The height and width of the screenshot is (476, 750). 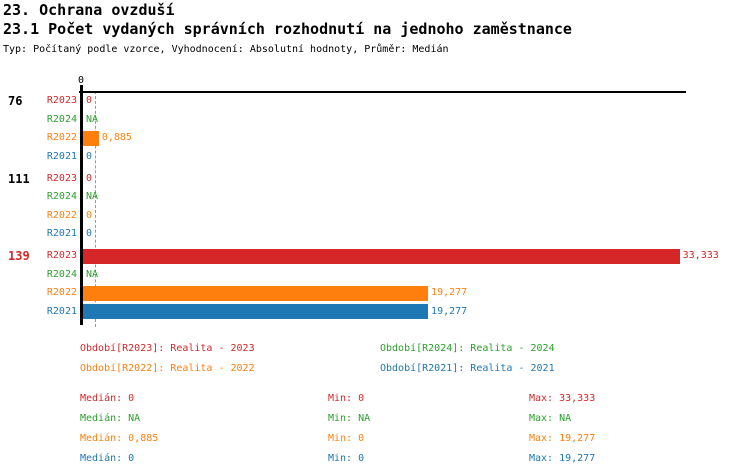 I want to click on median-line, so click(x=95, y=209).